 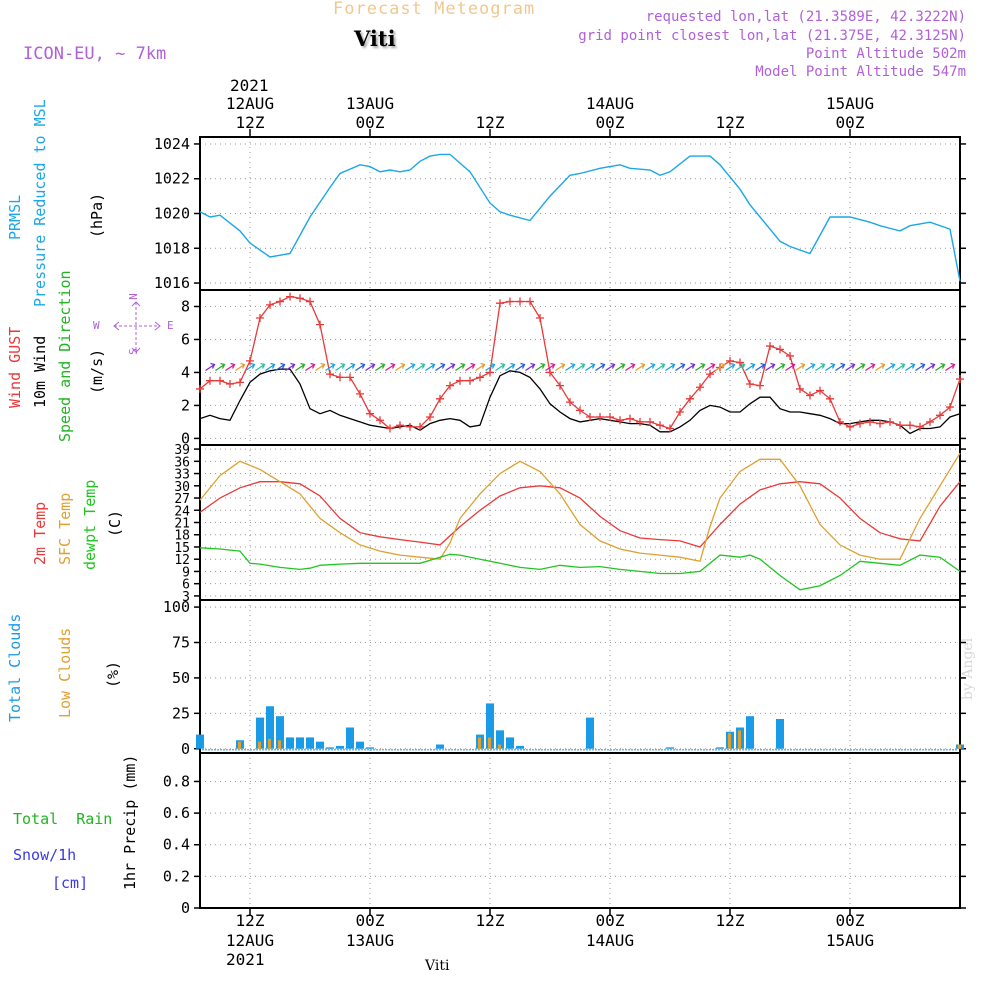 What do you see at coordinates (176, 813) in the screenshot?
I see `y-tick-label: 0.6` at bounding box center [176, 813].